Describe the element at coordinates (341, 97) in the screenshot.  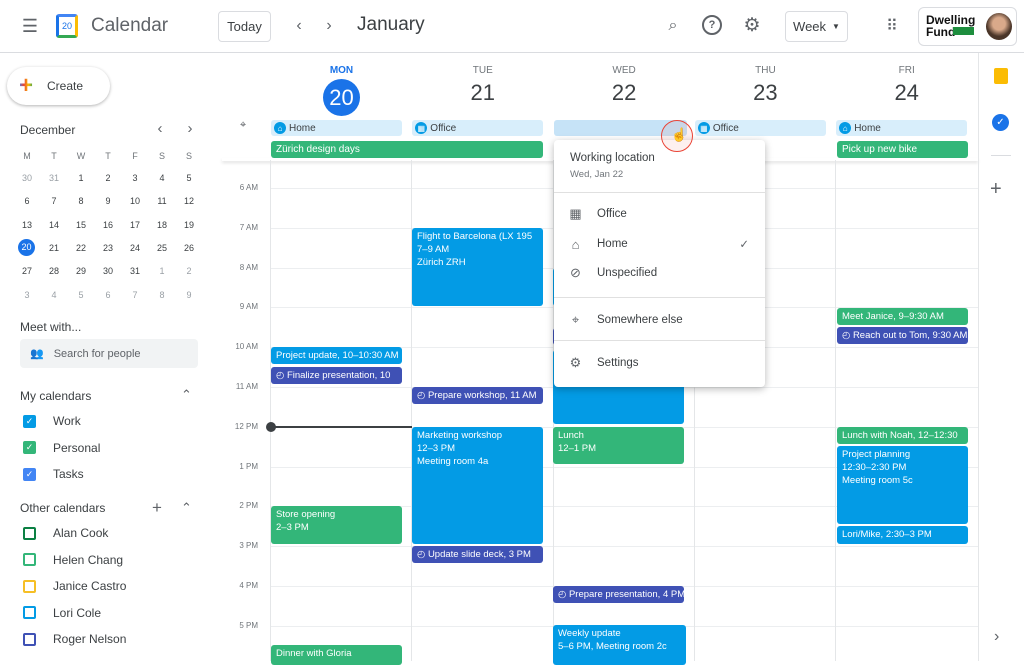
I see `day-number: 20` at that location.